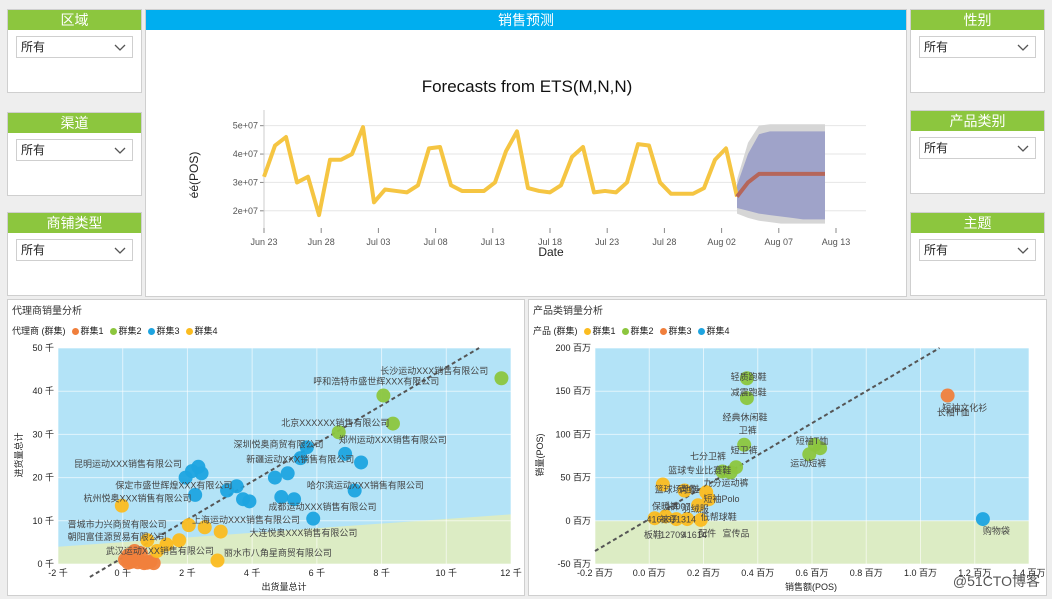 This screenshot has width=1052, height=599. Describe the element at coordinates (757, 573) in the screenshot. I see `x-tick-label: 0.4 百万` at that location.